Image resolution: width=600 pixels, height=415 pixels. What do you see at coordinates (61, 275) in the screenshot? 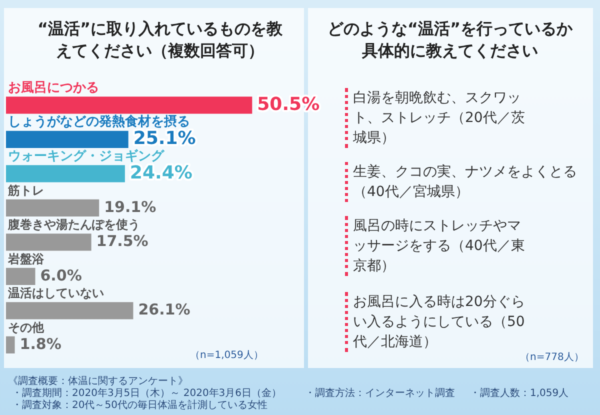
I see `data-label: 6.0%` at bounding box center [61, 275].